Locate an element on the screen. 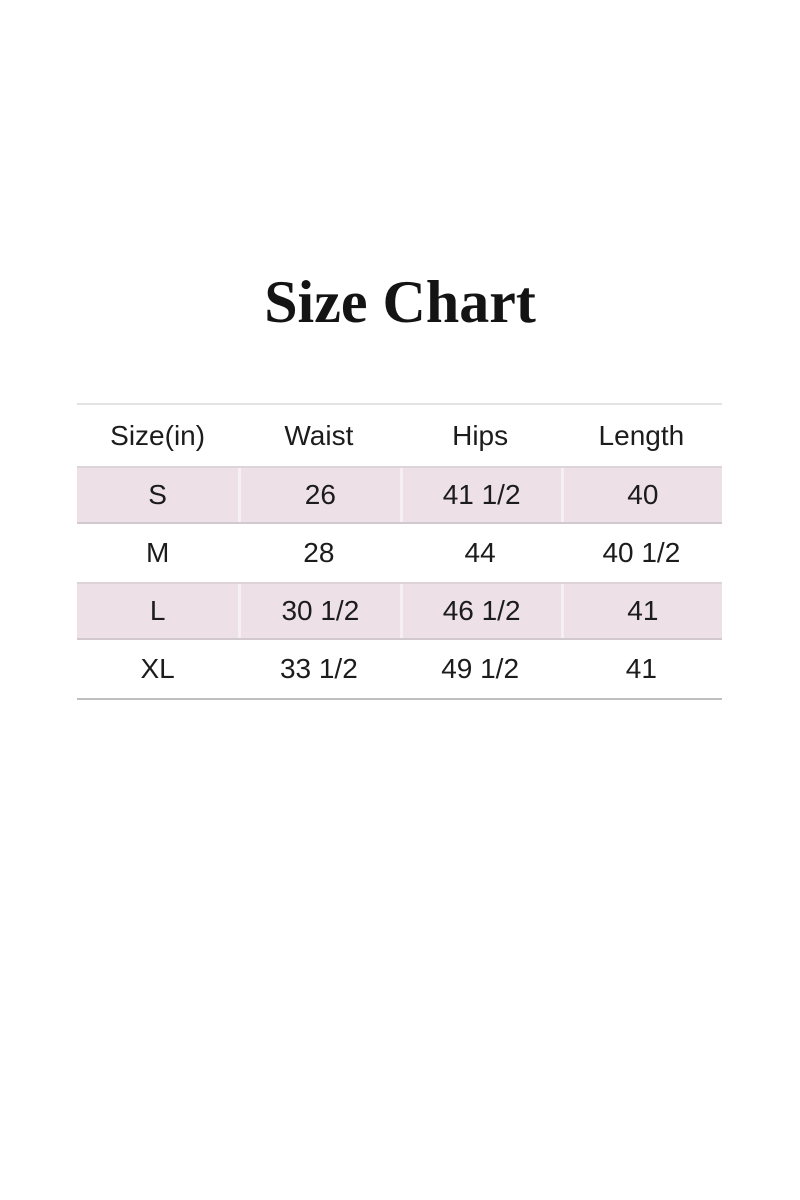  cell-l-size: L is located at coordinates (157, 610).